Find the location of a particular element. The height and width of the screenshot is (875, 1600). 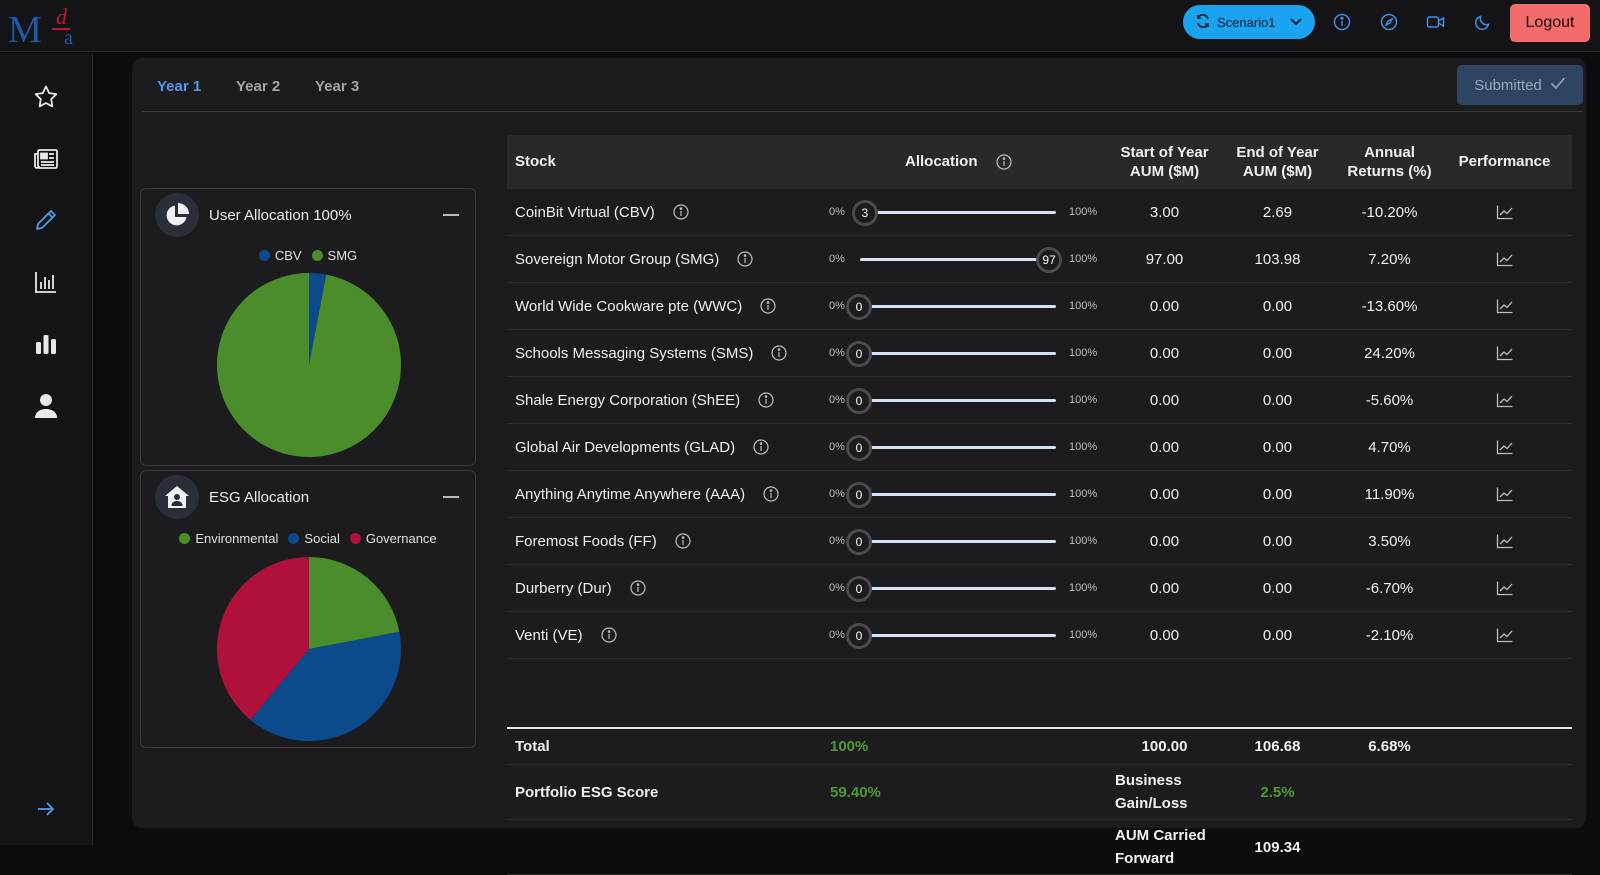

bar-chart-icon is located at coordinates (46, 344).